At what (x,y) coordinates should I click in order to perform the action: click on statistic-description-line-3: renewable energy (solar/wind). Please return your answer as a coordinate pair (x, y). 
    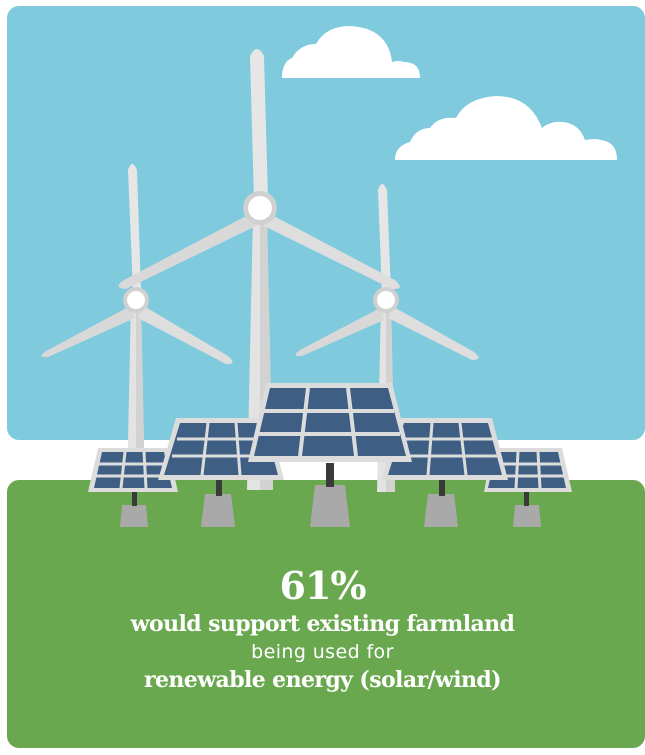
    Looking at the image, I should click on (323, 680).